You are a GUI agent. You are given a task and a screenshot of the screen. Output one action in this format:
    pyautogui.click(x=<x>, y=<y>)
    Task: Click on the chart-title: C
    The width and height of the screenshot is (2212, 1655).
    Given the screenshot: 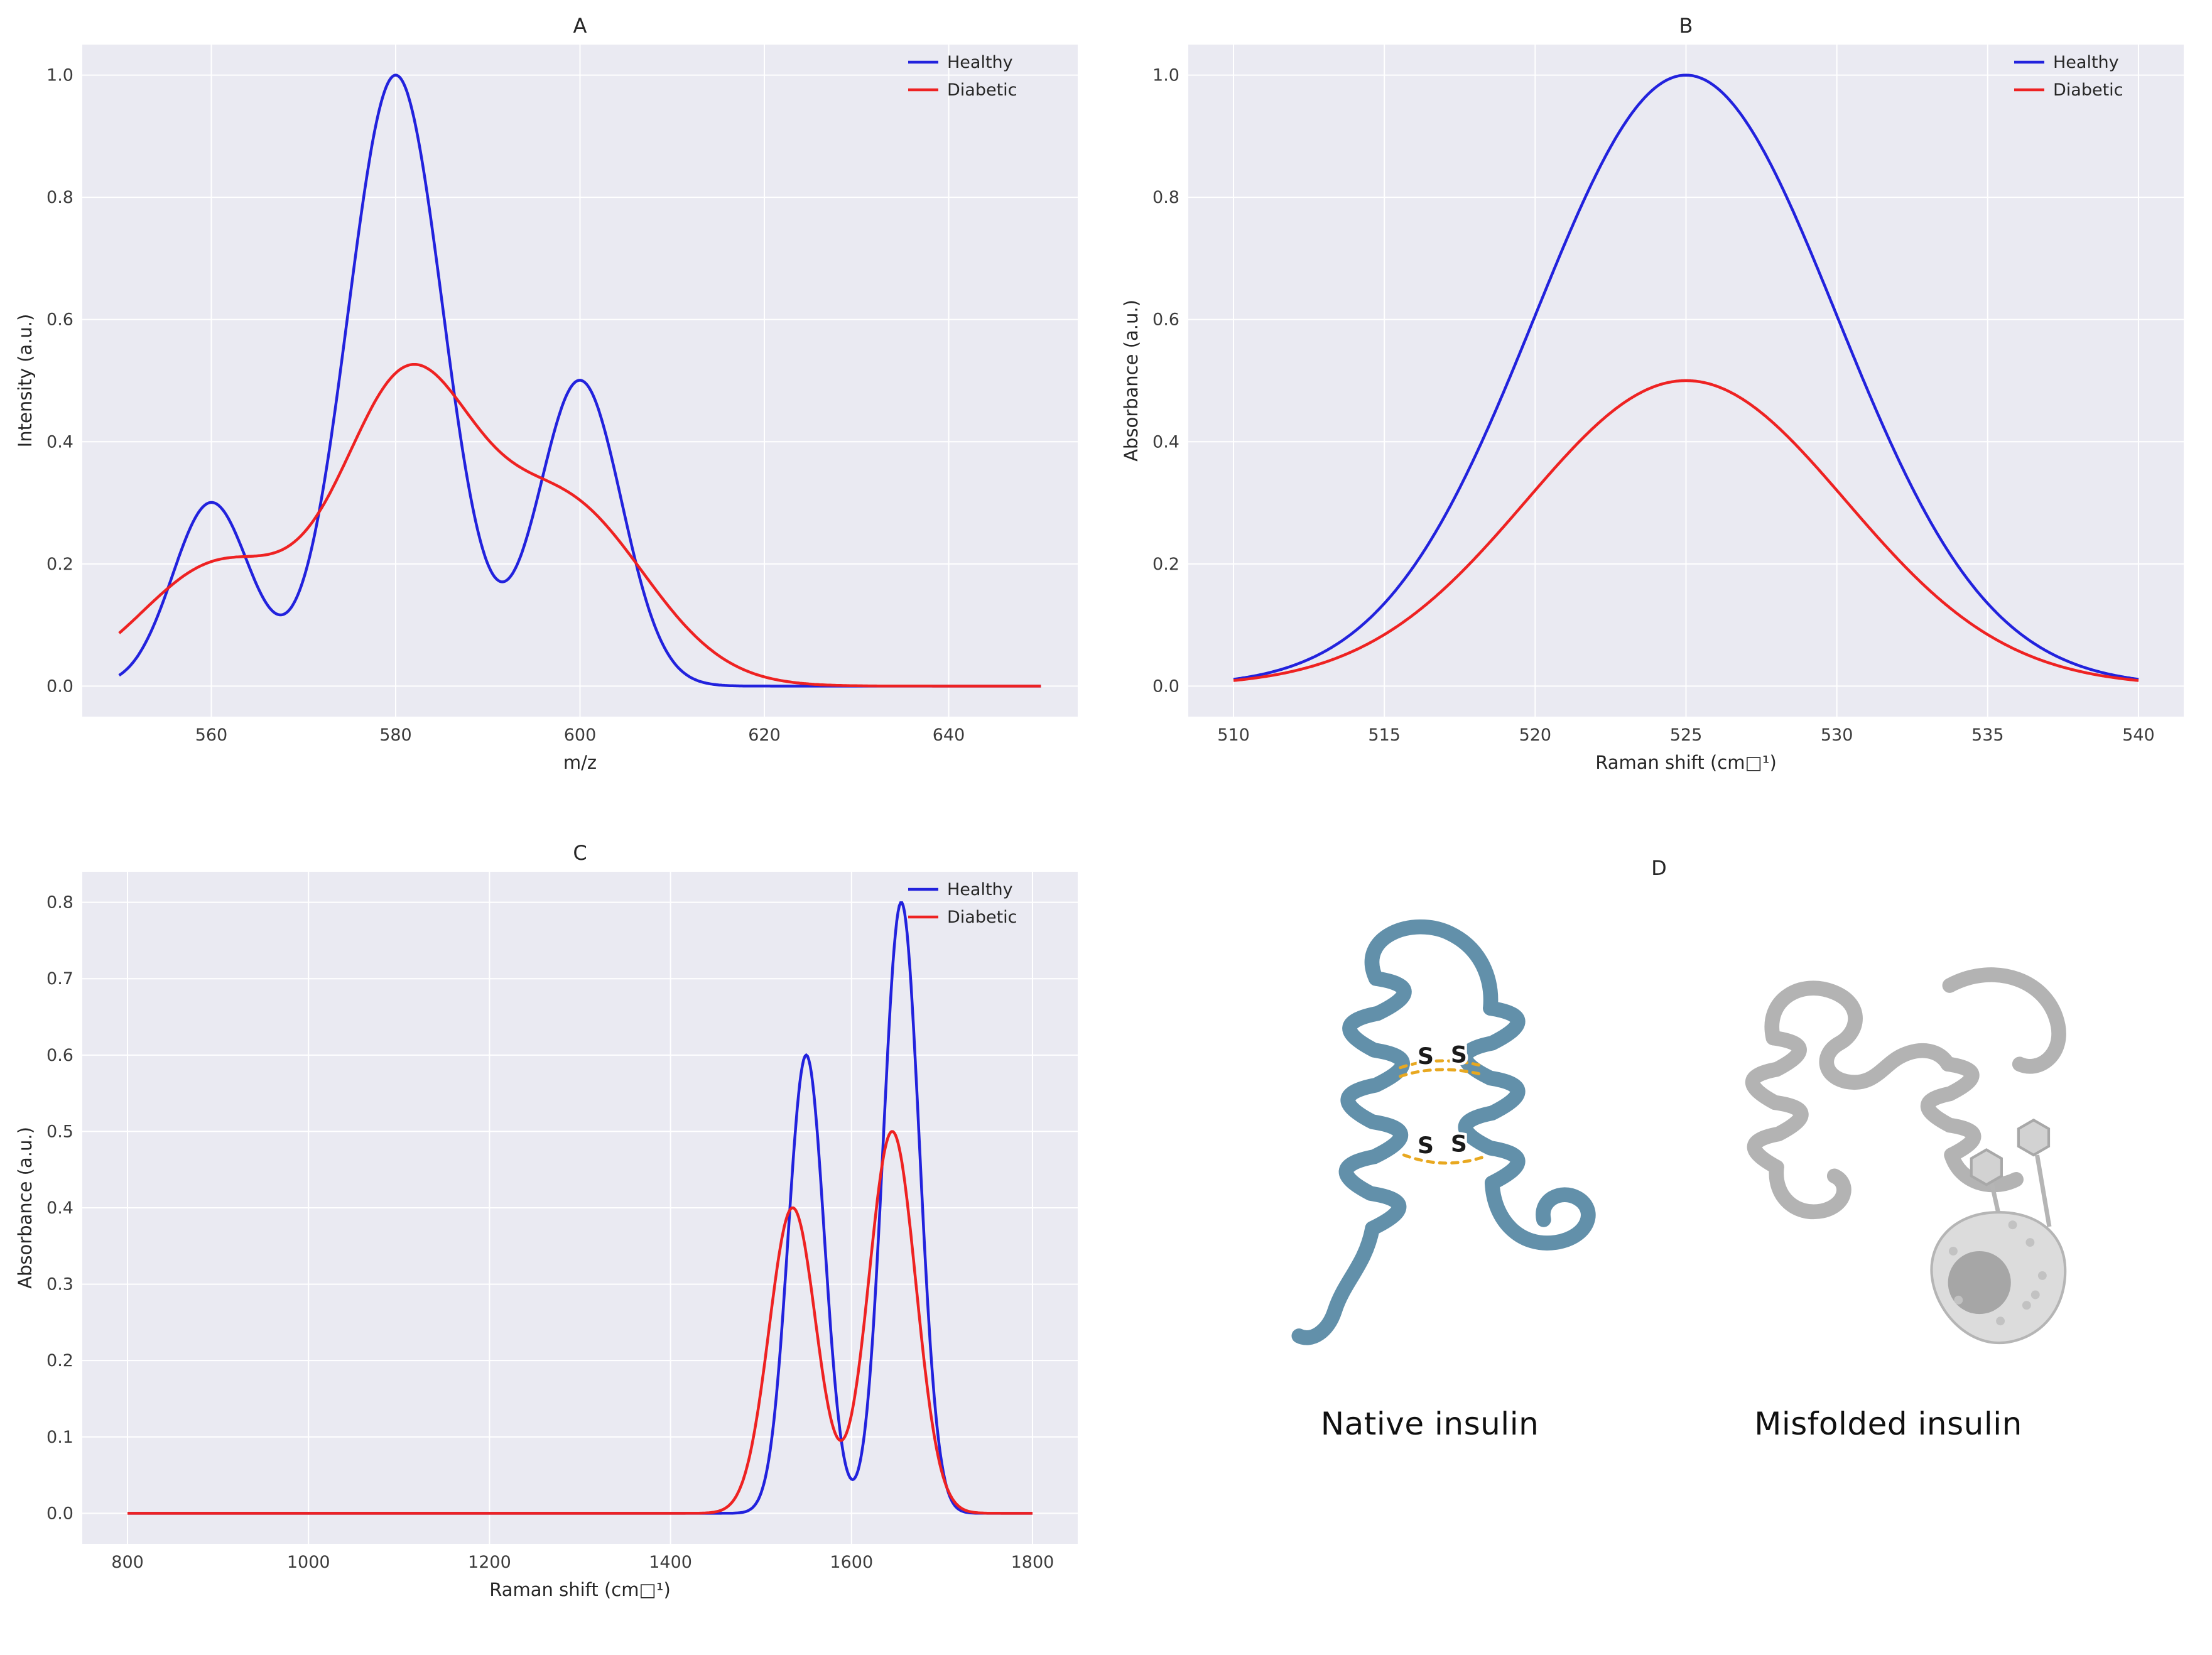 What is the action you would take?
    pyautogui.click(x=580, y=853)
    